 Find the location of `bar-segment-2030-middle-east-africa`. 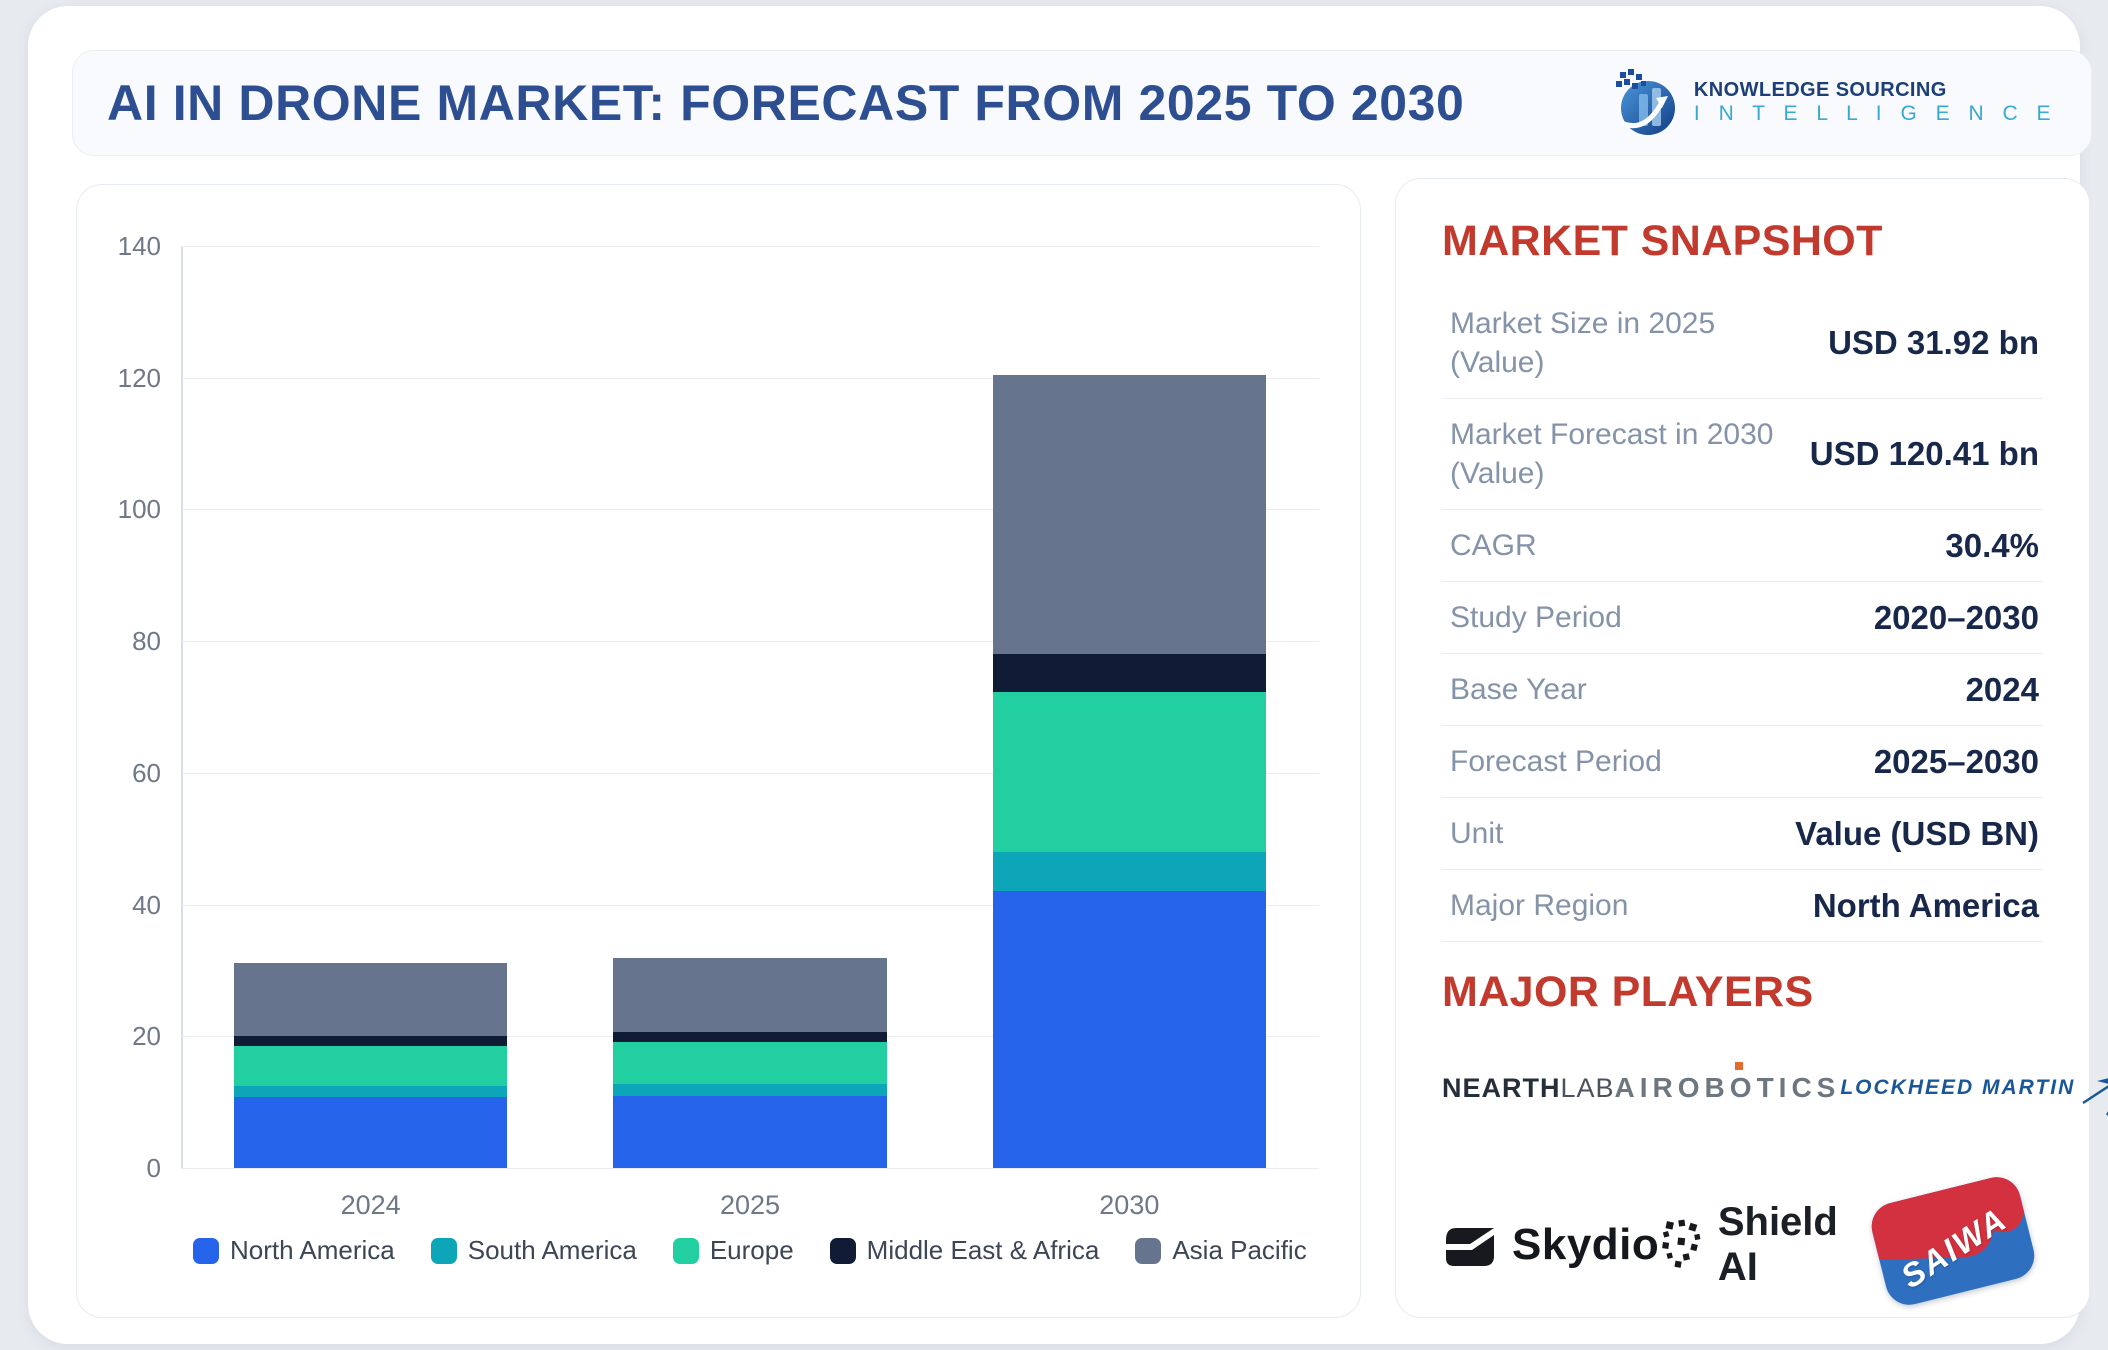

bar-segment-2030-middle-east-africa is located at coordinates (1129, 672).